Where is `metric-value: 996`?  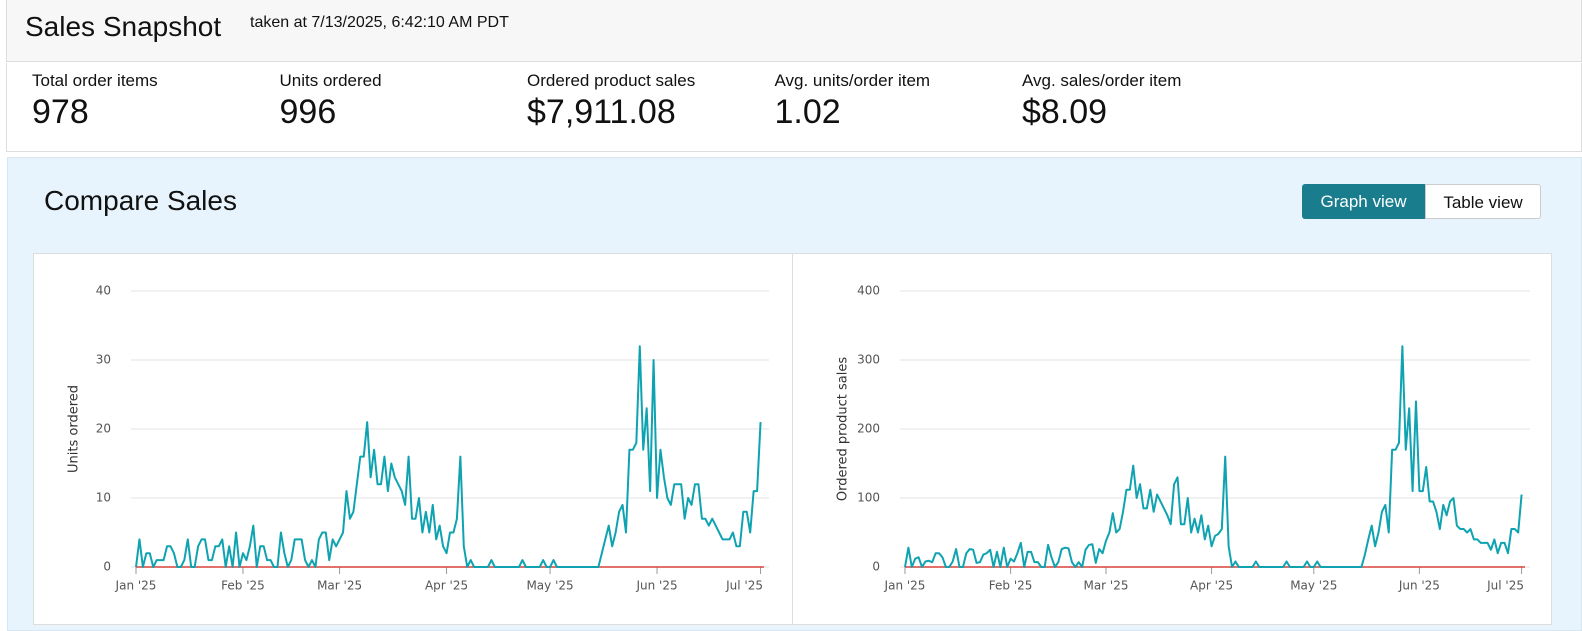
metric-value: 996 is located at coordinates (308, 112).